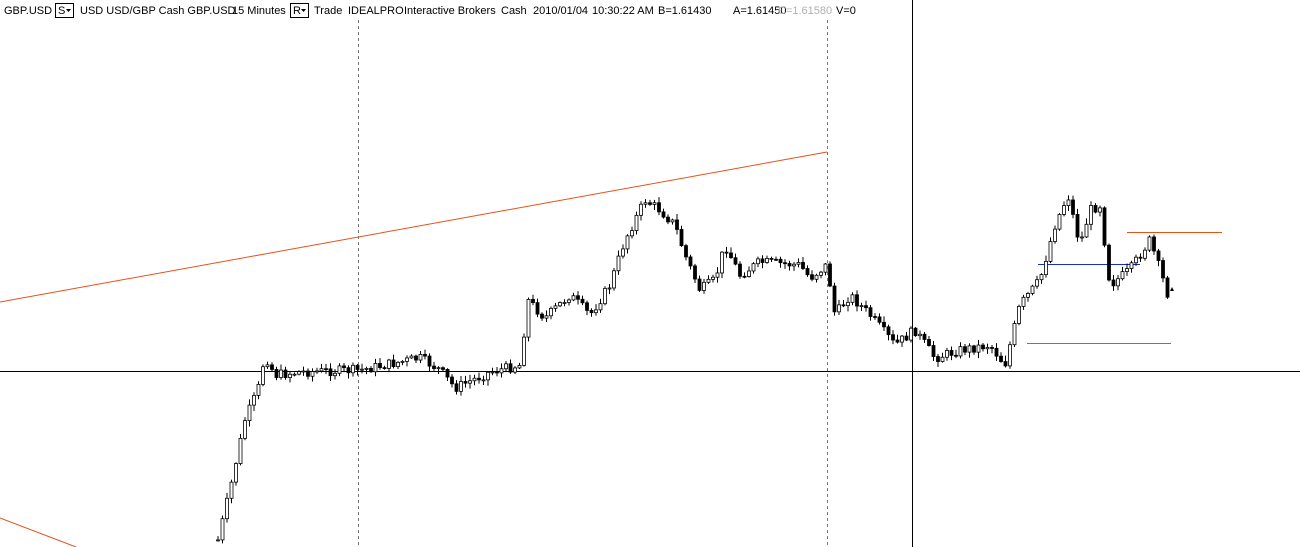 The width and height of the screenshot is (1300, 547). Describe the element at coordinates (450, 11) in the screenshot. I see `broker: Interactive Brokers` at that location.